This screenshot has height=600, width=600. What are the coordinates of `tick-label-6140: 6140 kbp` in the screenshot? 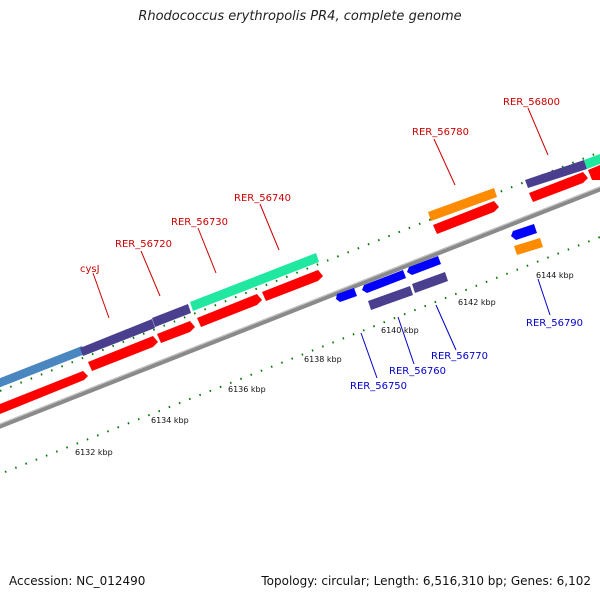 It's located at (400, 330).